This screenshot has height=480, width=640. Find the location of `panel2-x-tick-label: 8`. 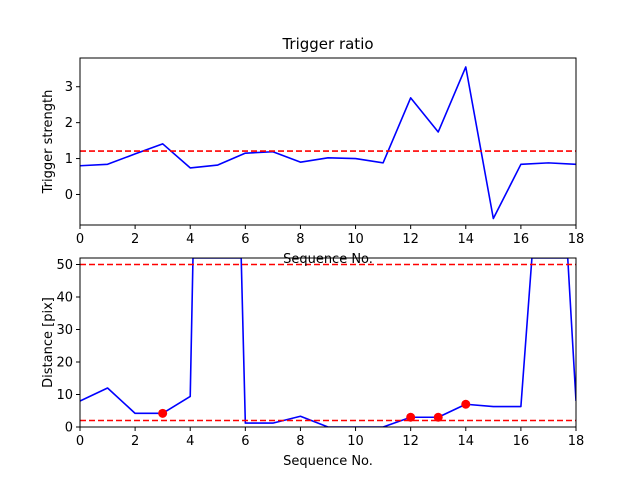

panel2-x-tick-label: 8 is located at coordinates (300, 441).